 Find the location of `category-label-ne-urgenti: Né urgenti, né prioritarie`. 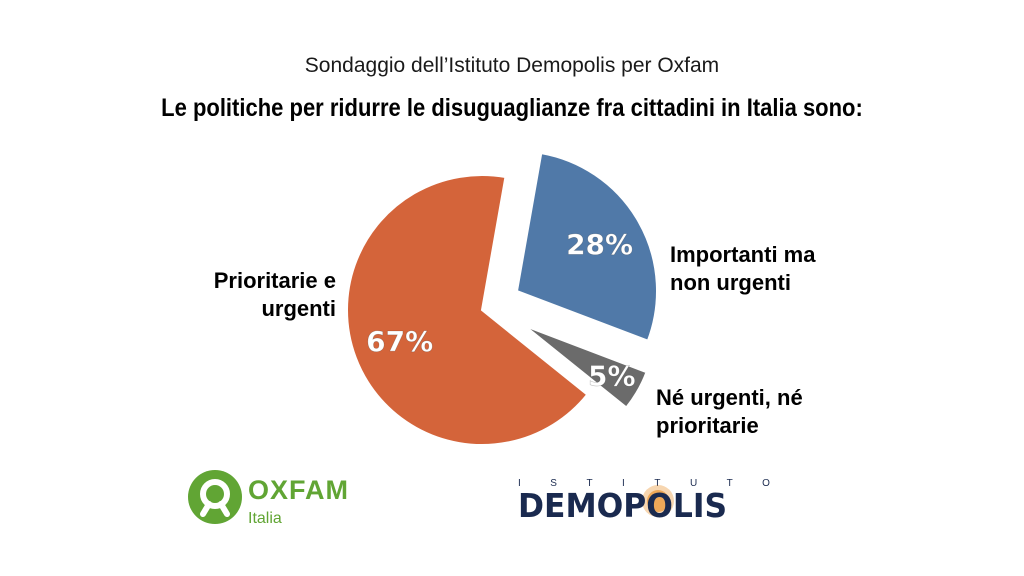

category-label-ne-urgenti: Né urgenti, né prioritarie is located at coordinates (756, 412).